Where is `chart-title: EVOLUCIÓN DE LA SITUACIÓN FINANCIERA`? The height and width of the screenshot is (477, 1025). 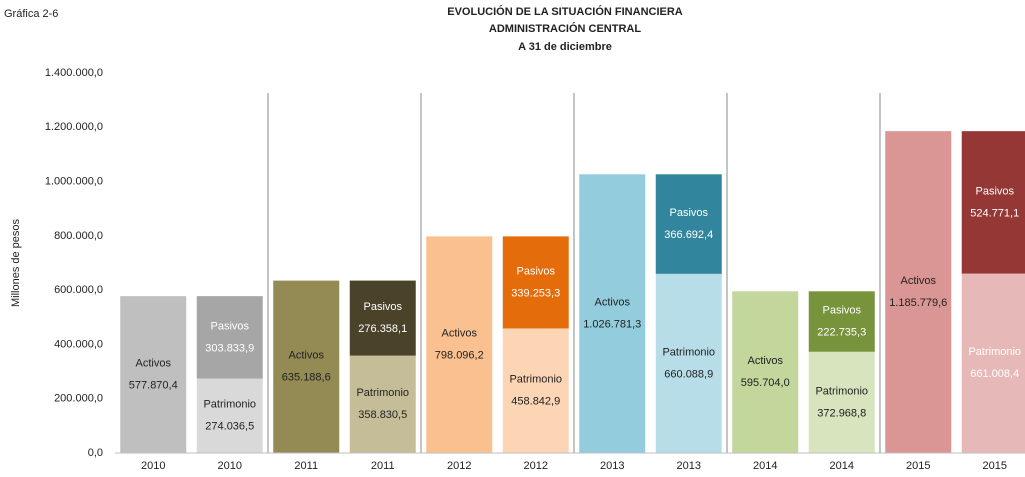
chart-title: EVOLUCIÓN DE LA SITUACIÓN FINANCIERA is located at coordinates (565, 11).